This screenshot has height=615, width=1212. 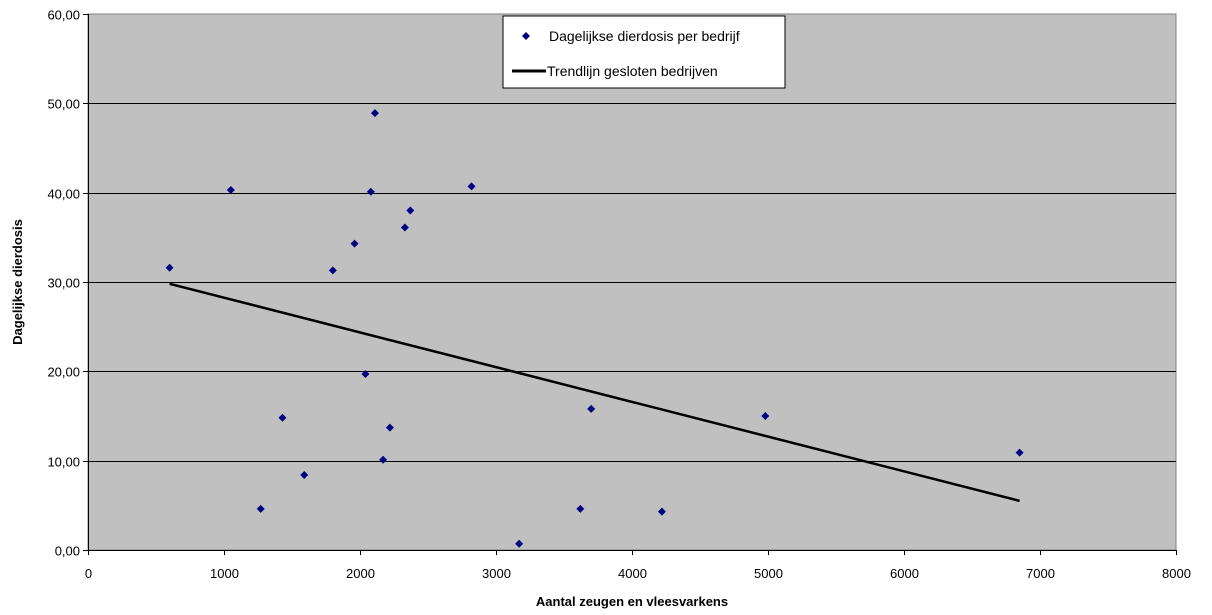 I want to click on x-axis-title: Aantal zeugen en vleesvarkens, so click(x=632, y=601).